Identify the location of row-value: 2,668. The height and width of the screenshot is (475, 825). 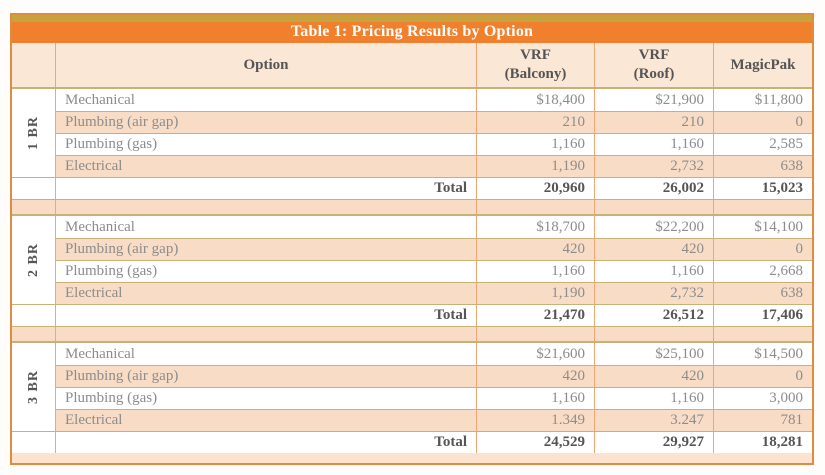
(762, 271).